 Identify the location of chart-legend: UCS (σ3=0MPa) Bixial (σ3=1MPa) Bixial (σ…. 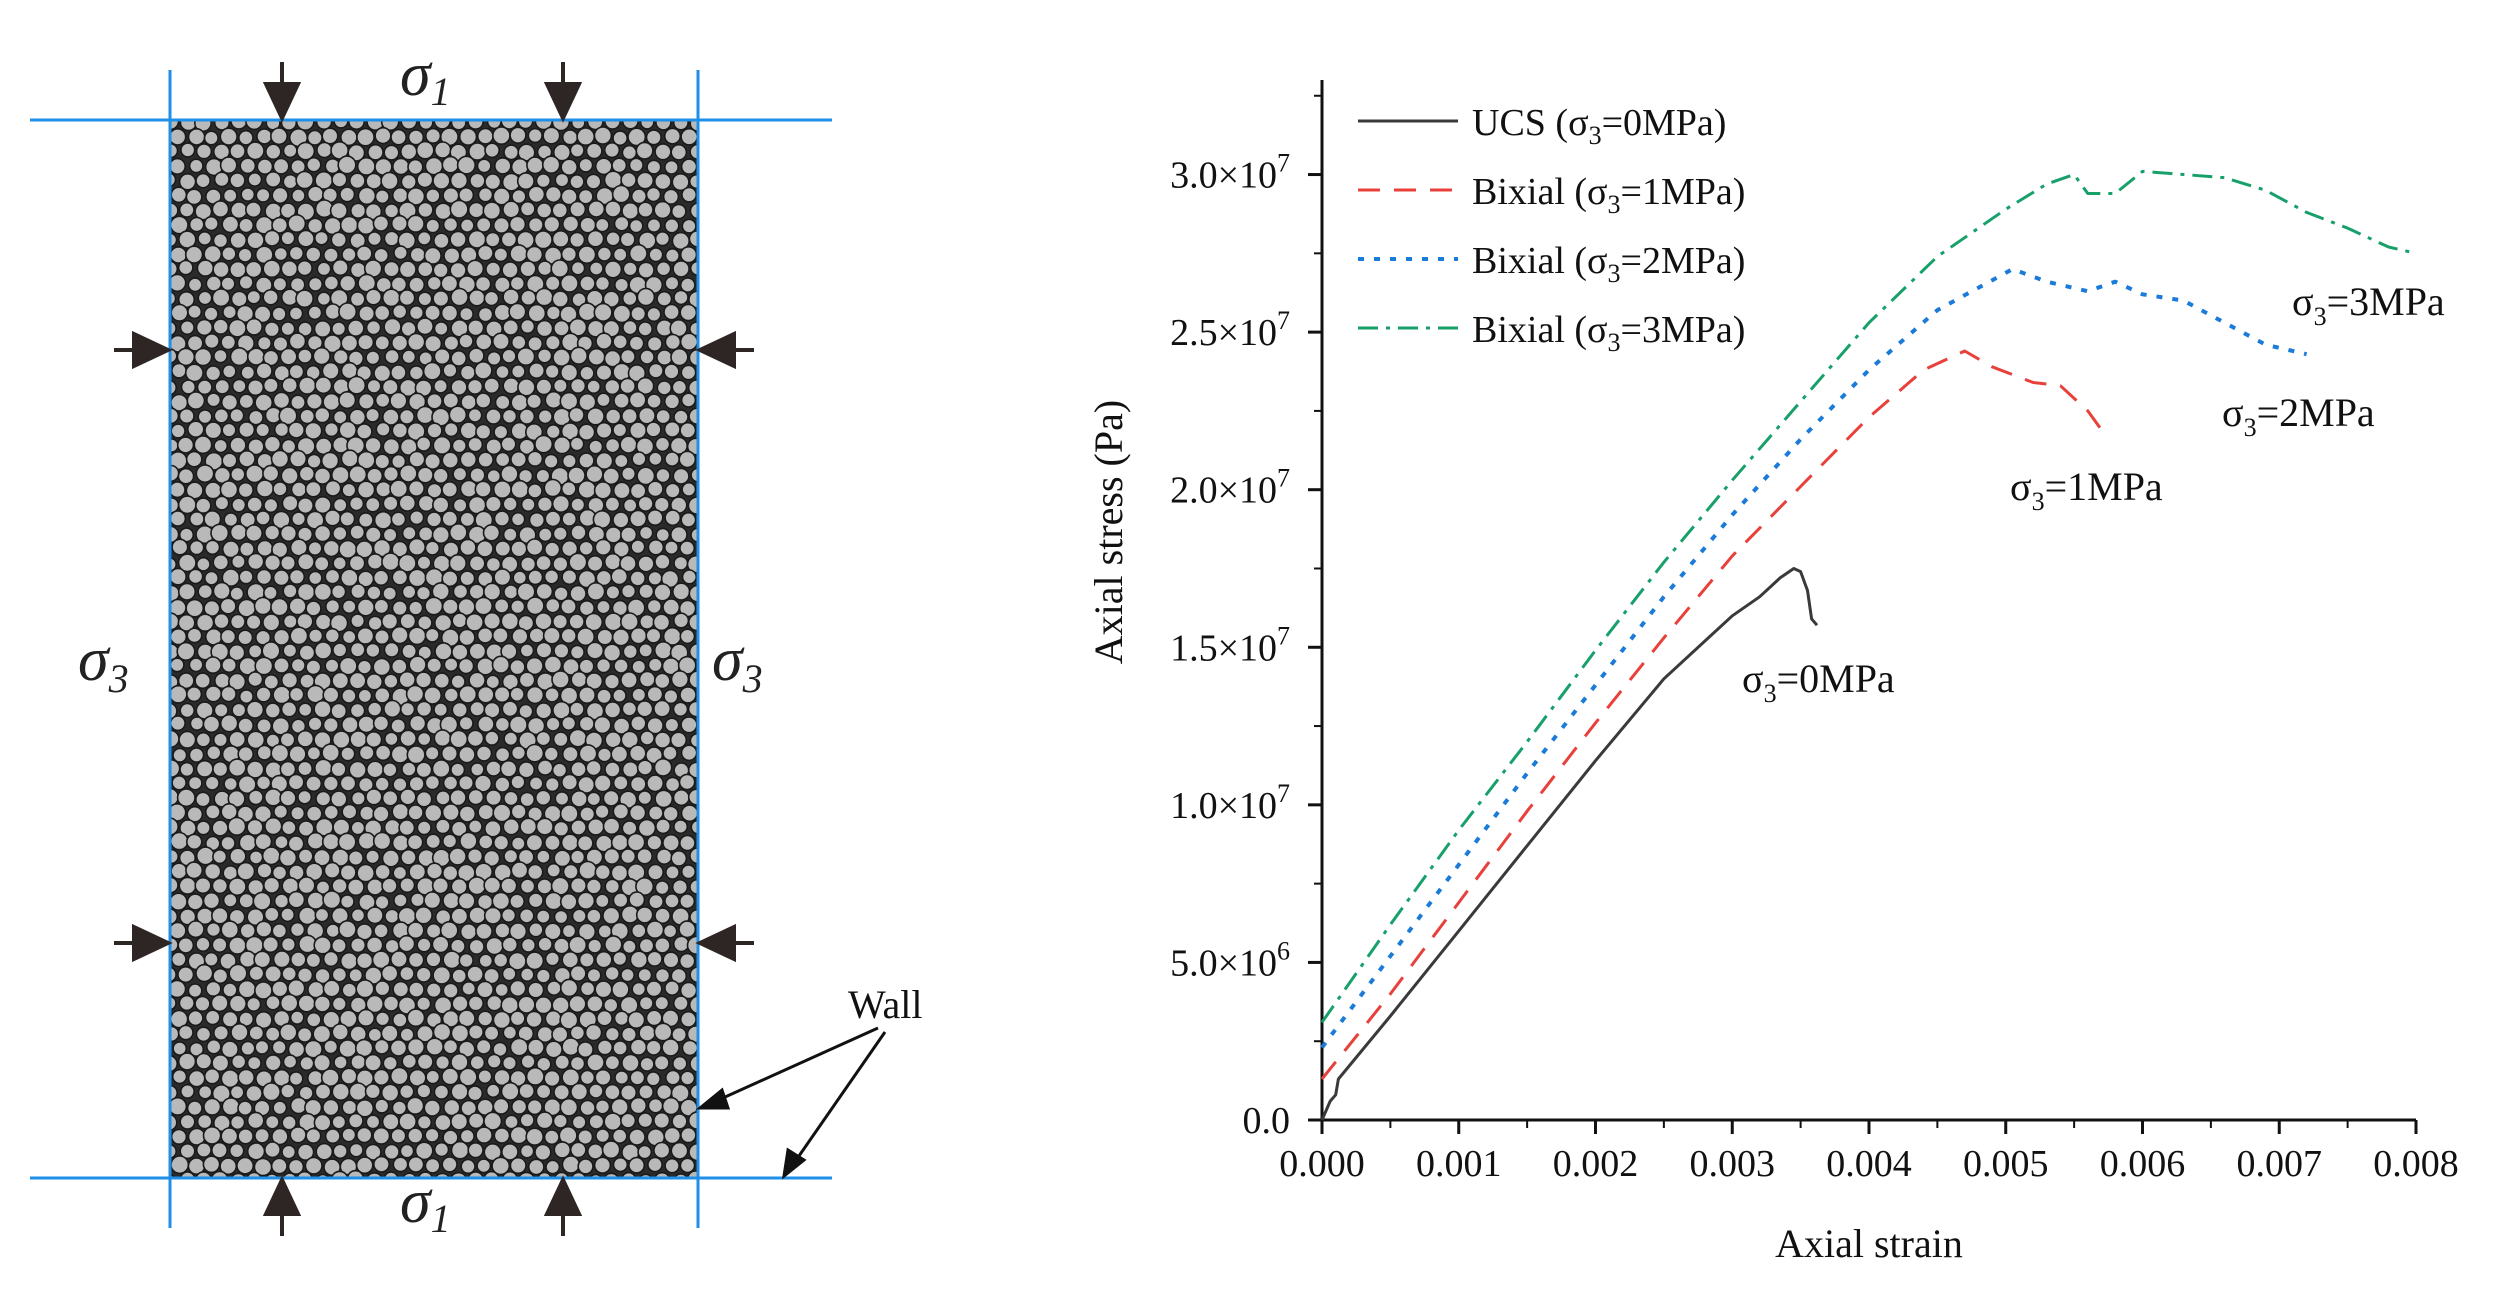
(1551, 229).